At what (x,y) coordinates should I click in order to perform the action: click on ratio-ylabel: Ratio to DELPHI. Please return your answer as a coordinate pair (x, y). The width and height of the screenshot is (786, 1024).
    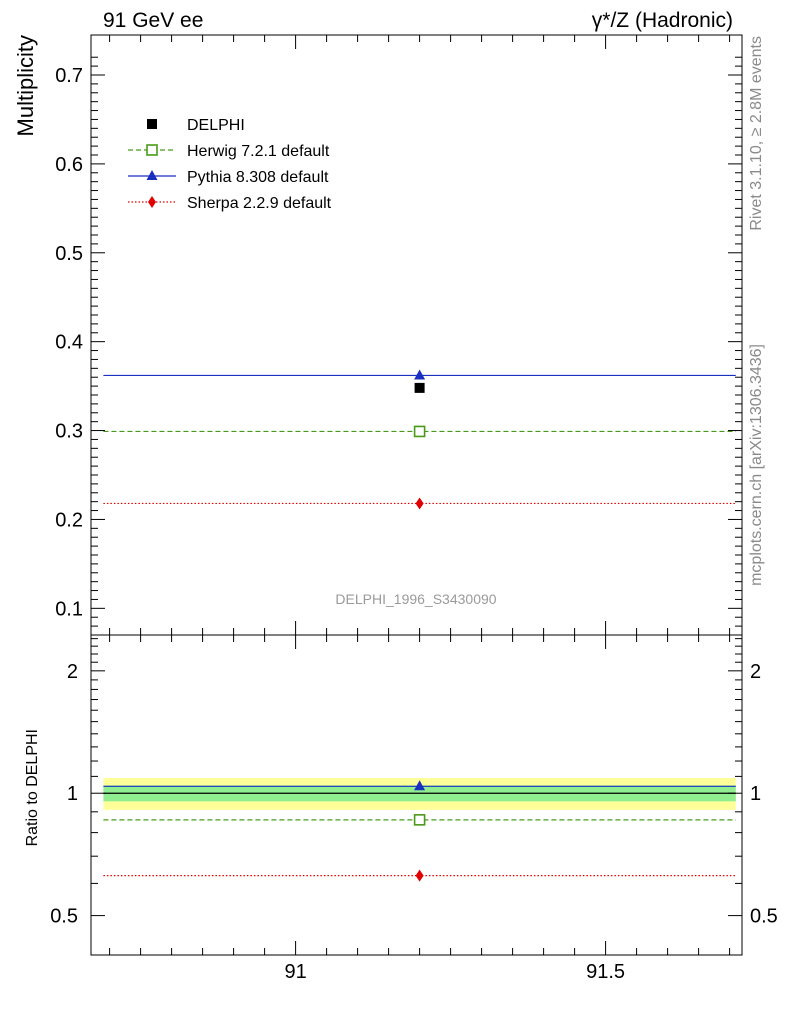
    Looking at the image, I should click on (32, 787).